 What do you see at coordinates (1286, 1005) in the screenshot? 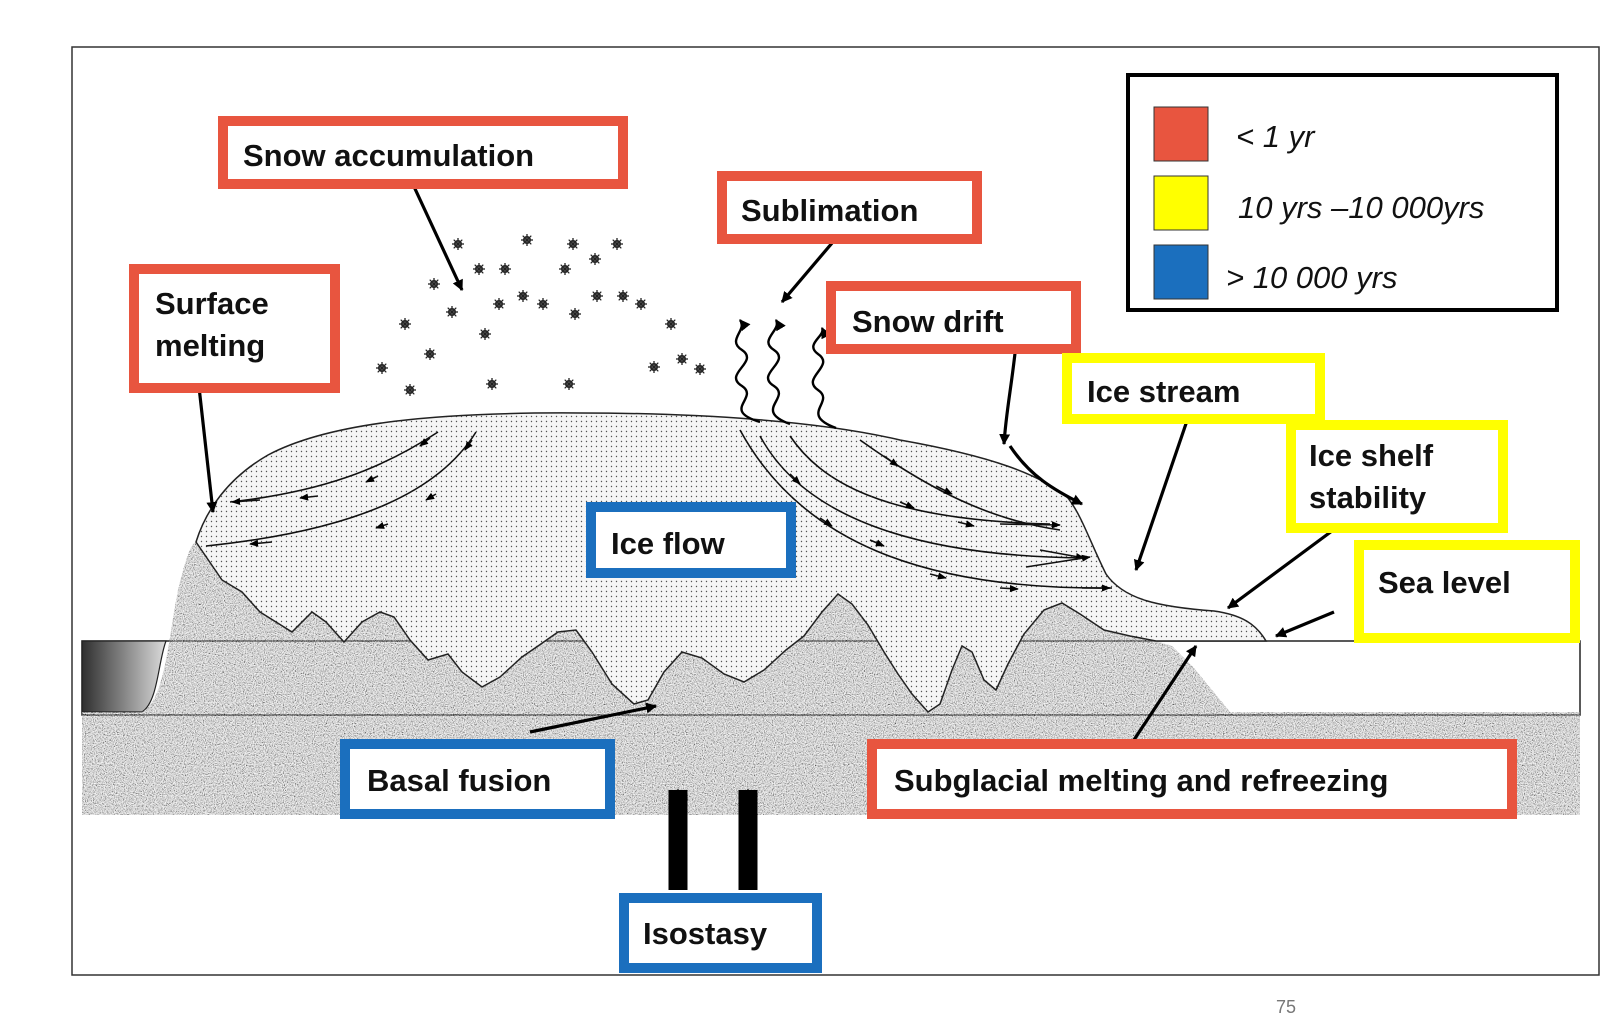
I see `page-number: 75` at bounding box center [1286, 1005].